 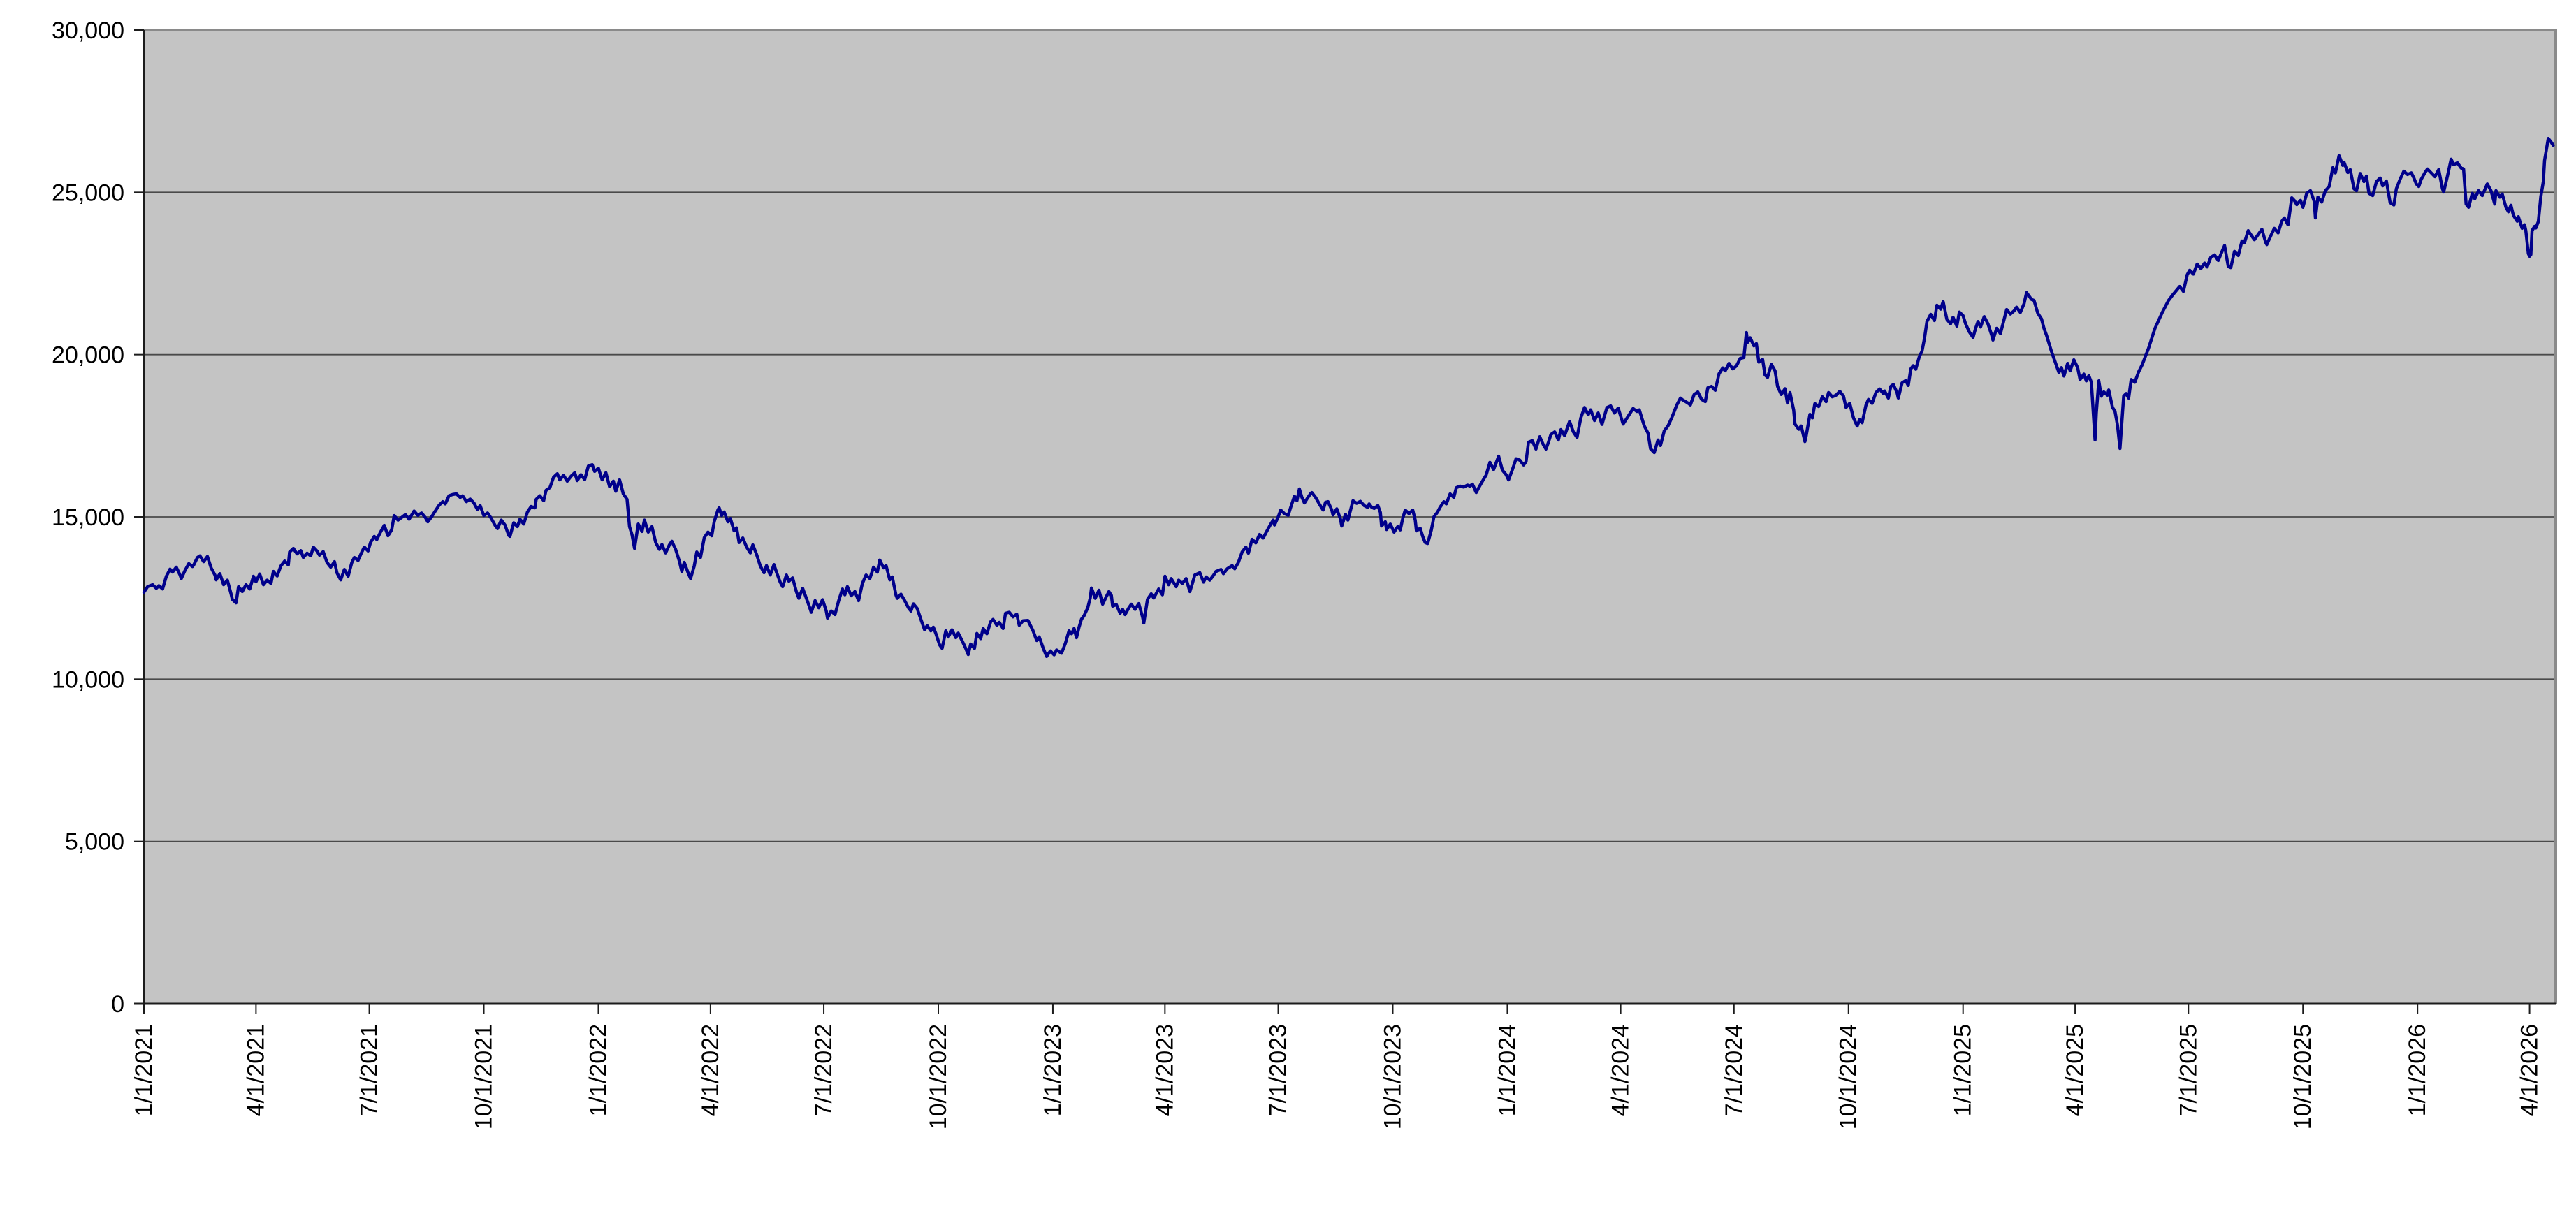 I want to click on y-tick-label: 30,000, so click(x=88, y=30).